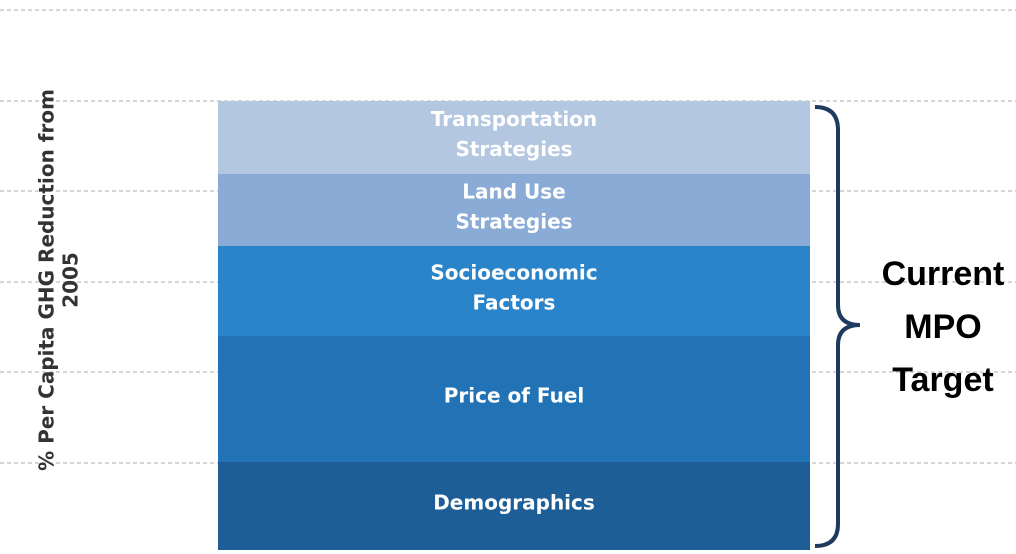 The height and width of the screenshot is (554, 1016). I want to click on bracket-label: Target, so click(942, 380).